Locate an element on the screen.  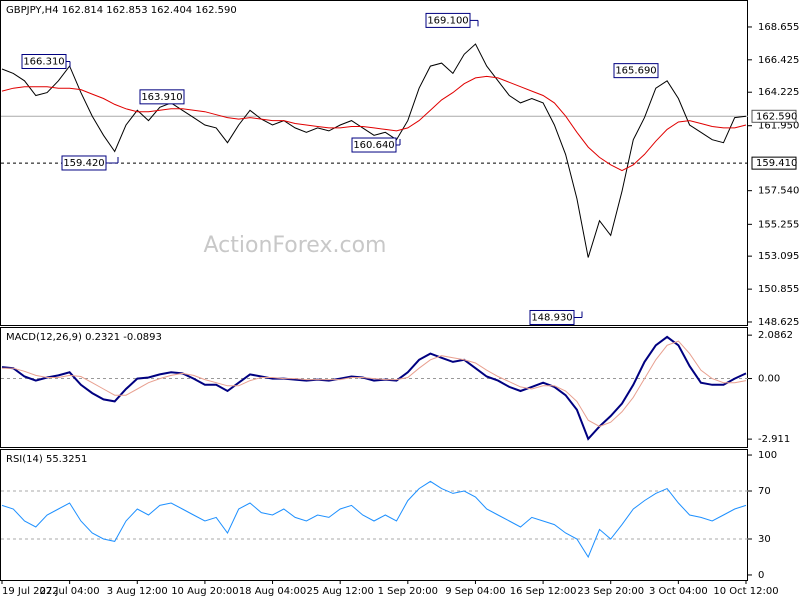
level-label: 159.410 is located at coordinates (776, 163).